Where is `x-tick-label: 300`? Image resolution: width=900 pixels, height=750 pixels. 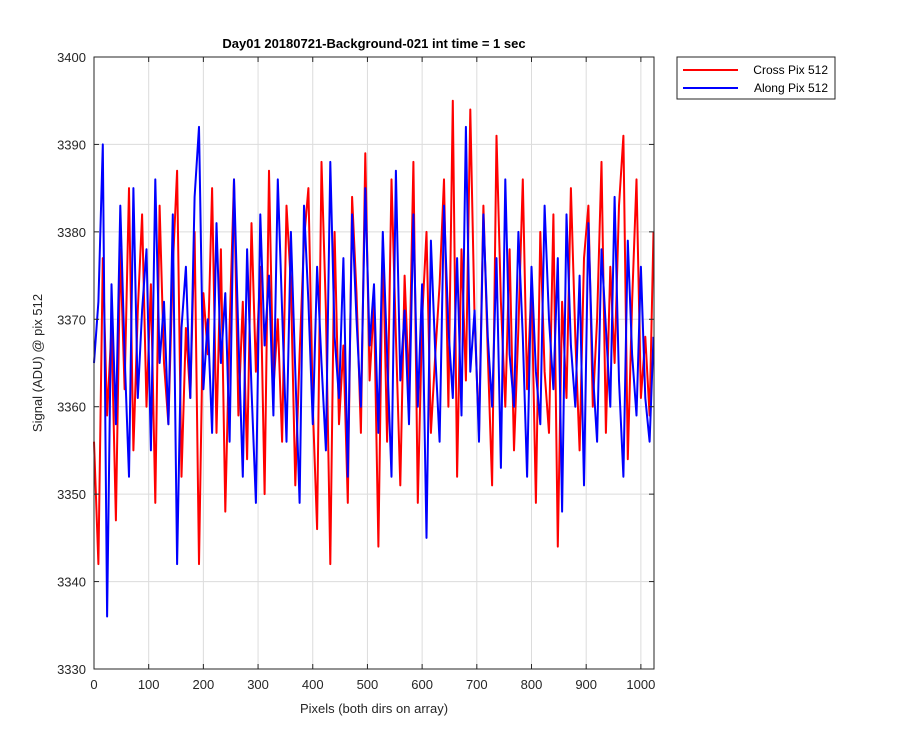 x-tick-label: 300 is located at coordinates (258, 684).